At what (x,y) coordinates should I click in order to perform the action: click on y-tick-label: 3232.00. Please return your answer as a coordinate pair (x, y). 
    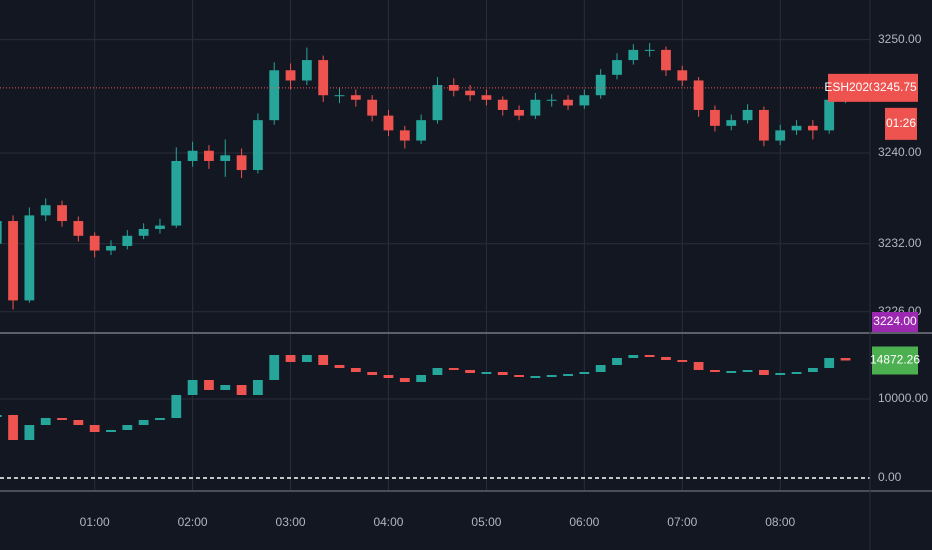
    Looking at the image, I should click on (900, 243).